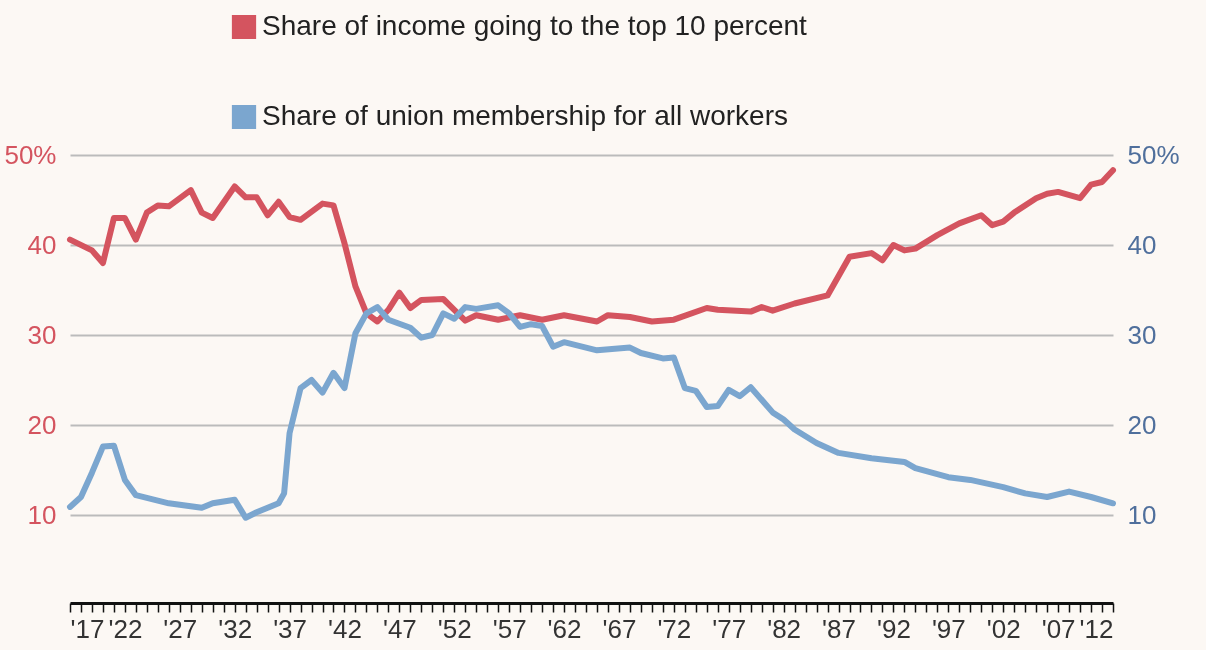 The height and width of the screenshot is (650, 1206). What do you see at coordinates (509, 628) in the screenshot?
I see `x-tick-label: '57` at bounding box center [509, 628].